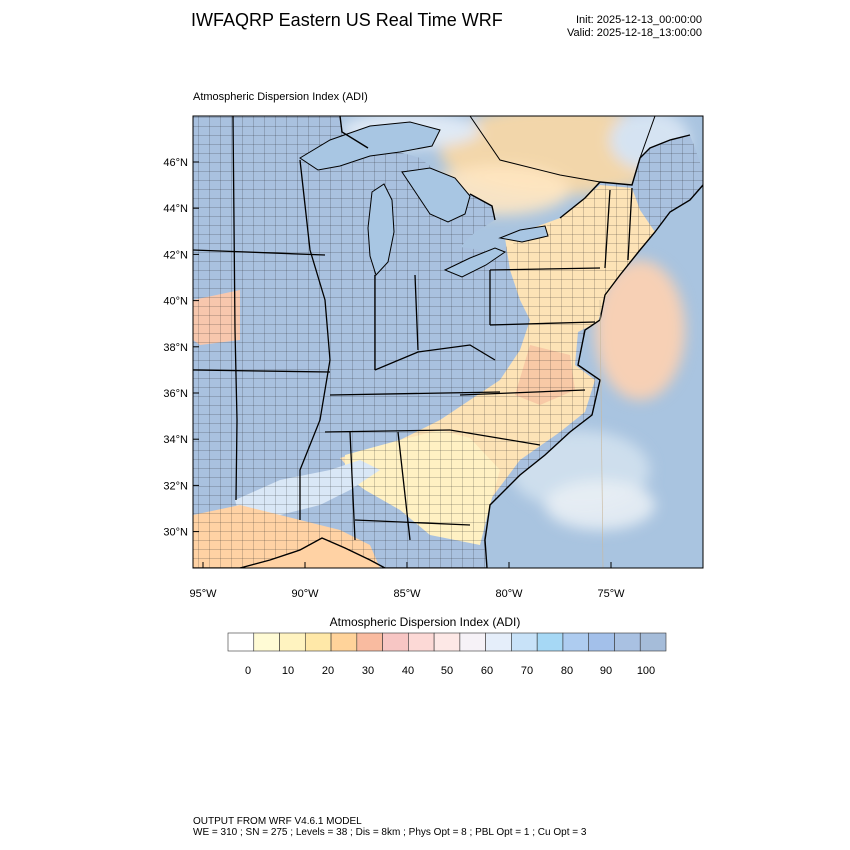 This screenshot has height=850, width=850. Describe the element at coordinates (203, 594) in the screenshot. I see `lon-label: 95°W` at that location.